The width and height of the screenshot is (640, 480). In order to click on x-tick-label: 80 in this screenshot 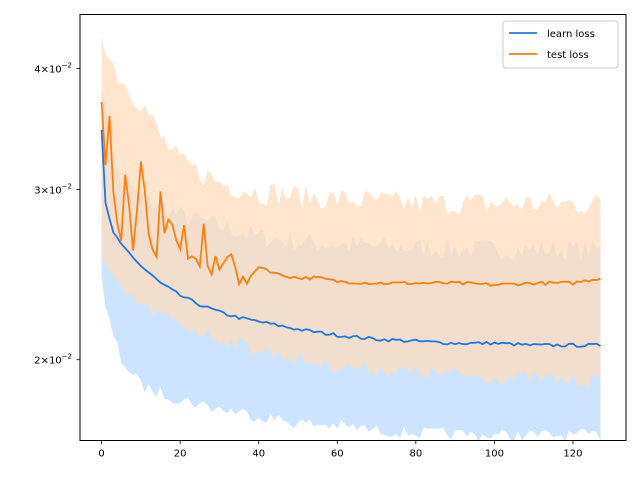, I will do `click(415, 454)`.